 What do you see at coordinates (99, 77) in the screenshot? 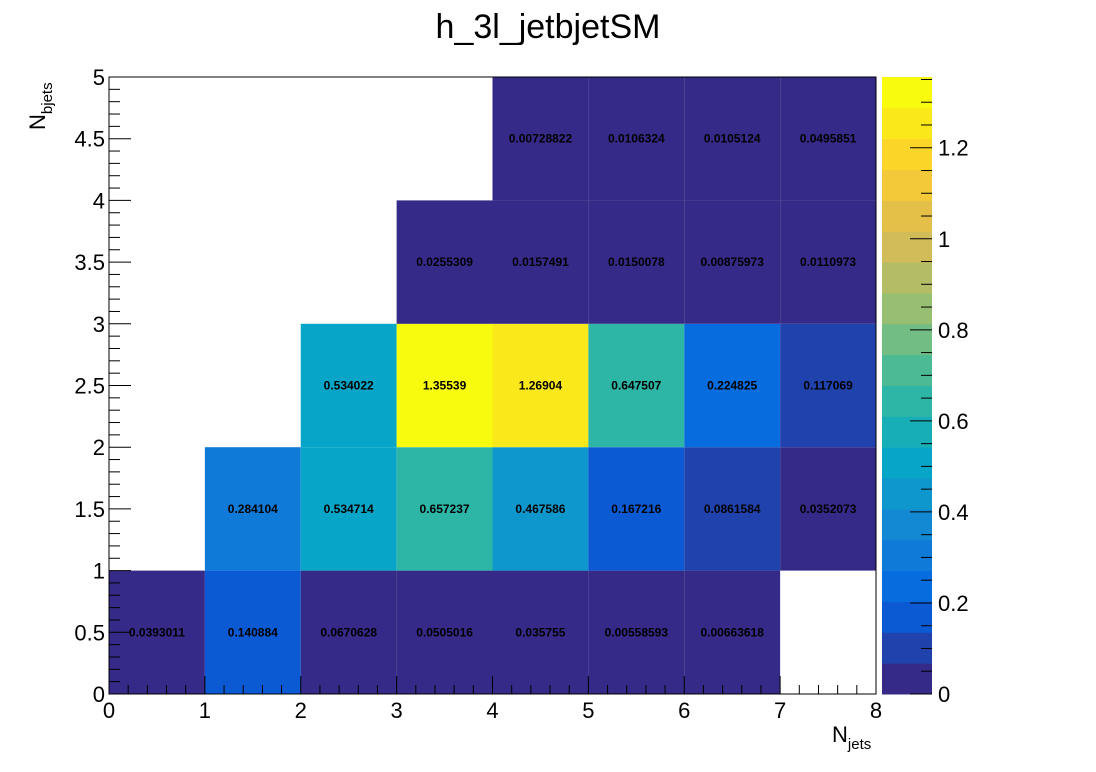
I see `y-tick-label: 5` at bounding box center [99, 77].